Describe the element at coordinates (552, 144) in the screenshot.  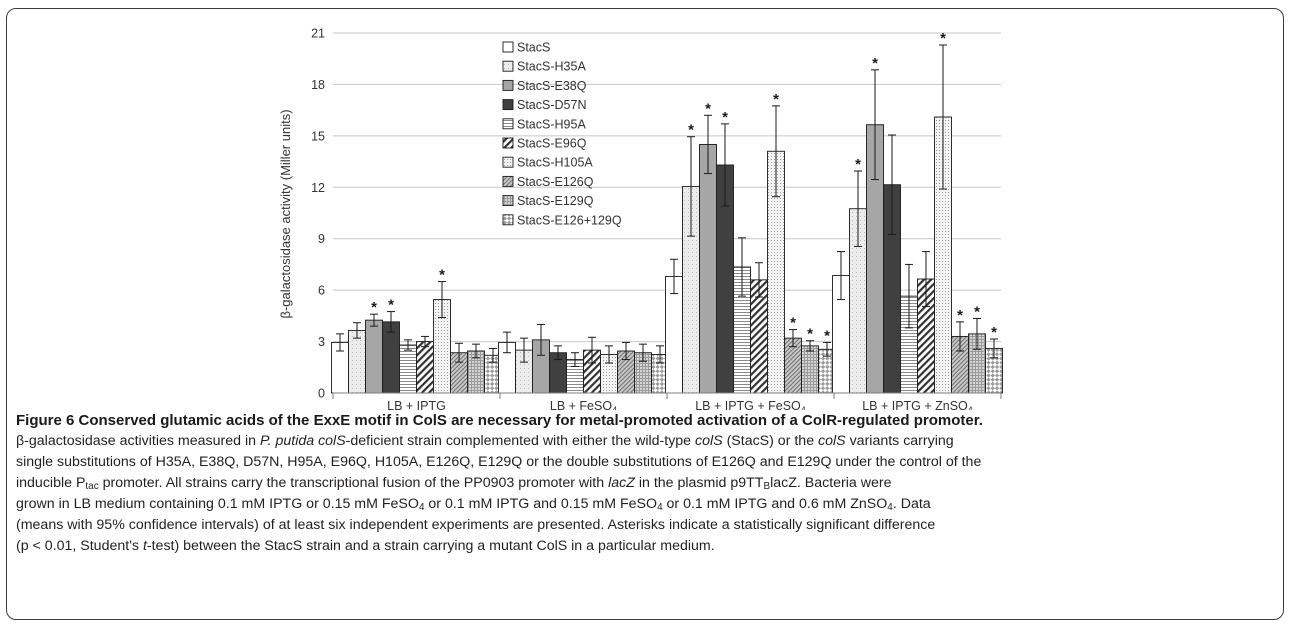
I see `legend-label: StacS-E96Q` at that location.